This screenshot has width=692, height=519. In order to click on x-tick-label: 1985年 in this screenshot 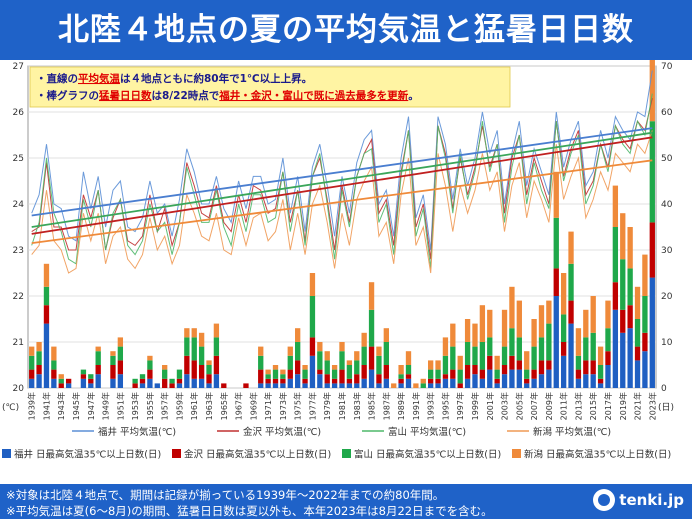, I will do `click(372, 406)`.